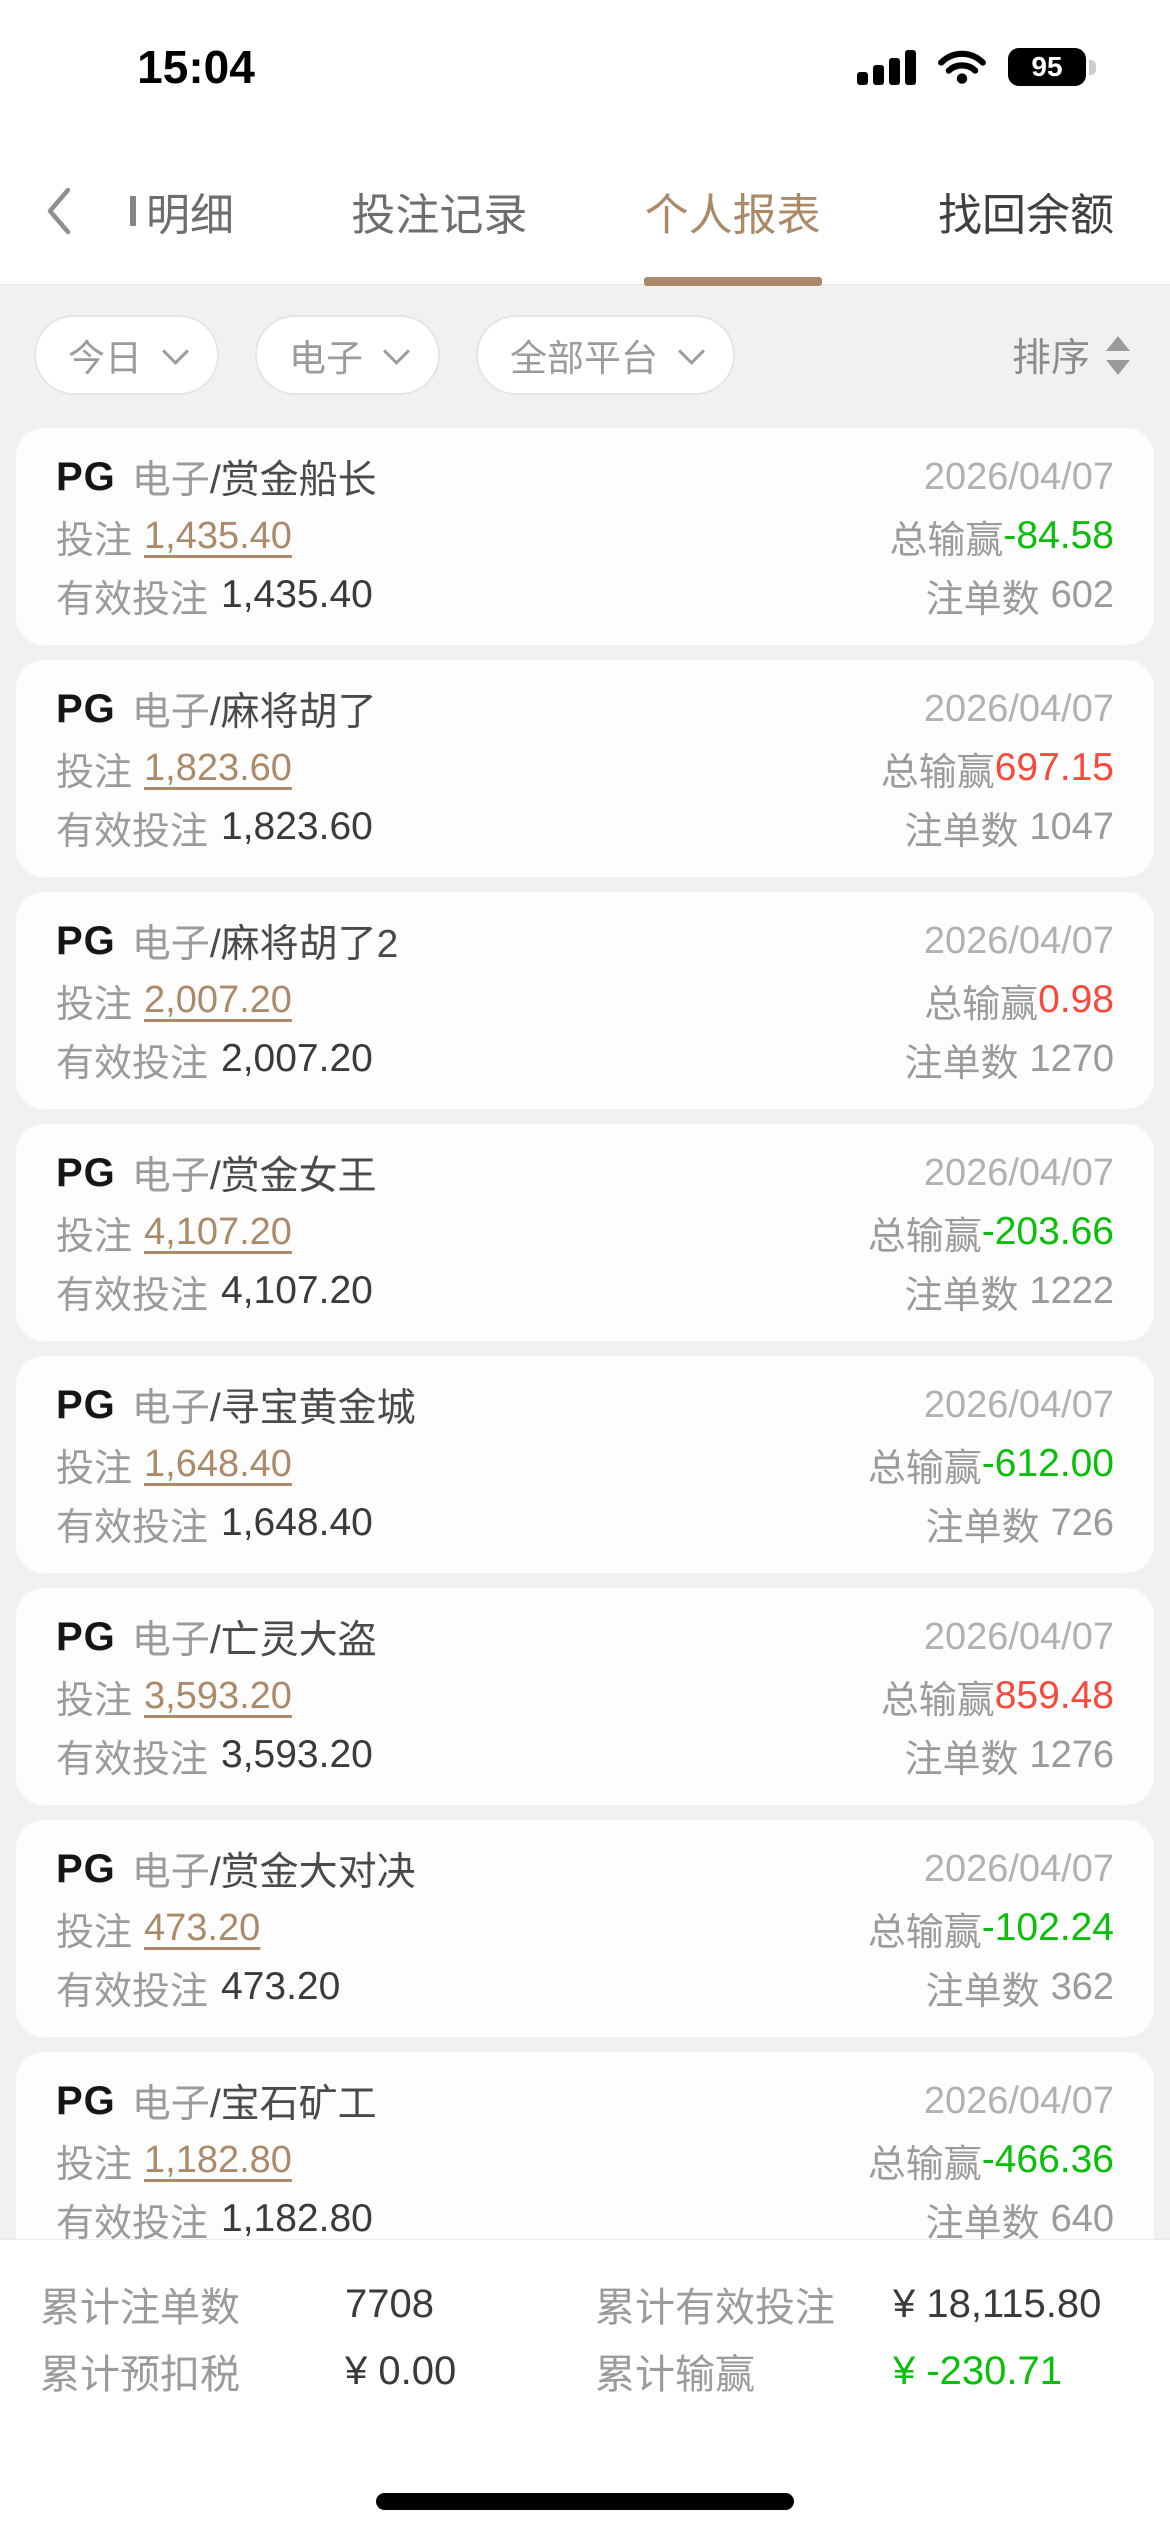 The height and width of the screenshot is (2532, 1170). I want to click on withholding-tax-label: 累计预扣税, so click(140, 2375).